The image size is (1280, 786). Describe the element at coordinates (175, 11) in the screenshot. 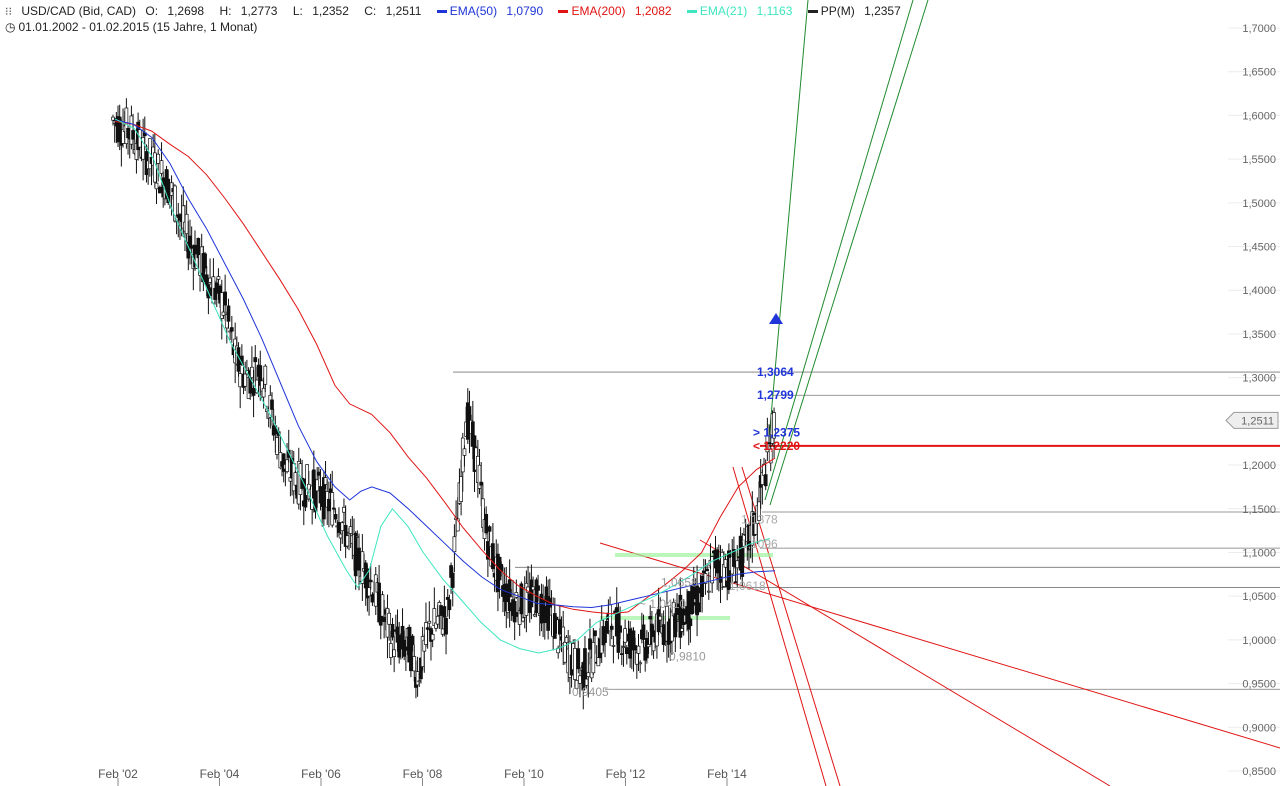

I see `ohlc-open: O: 1,2698` at that location.